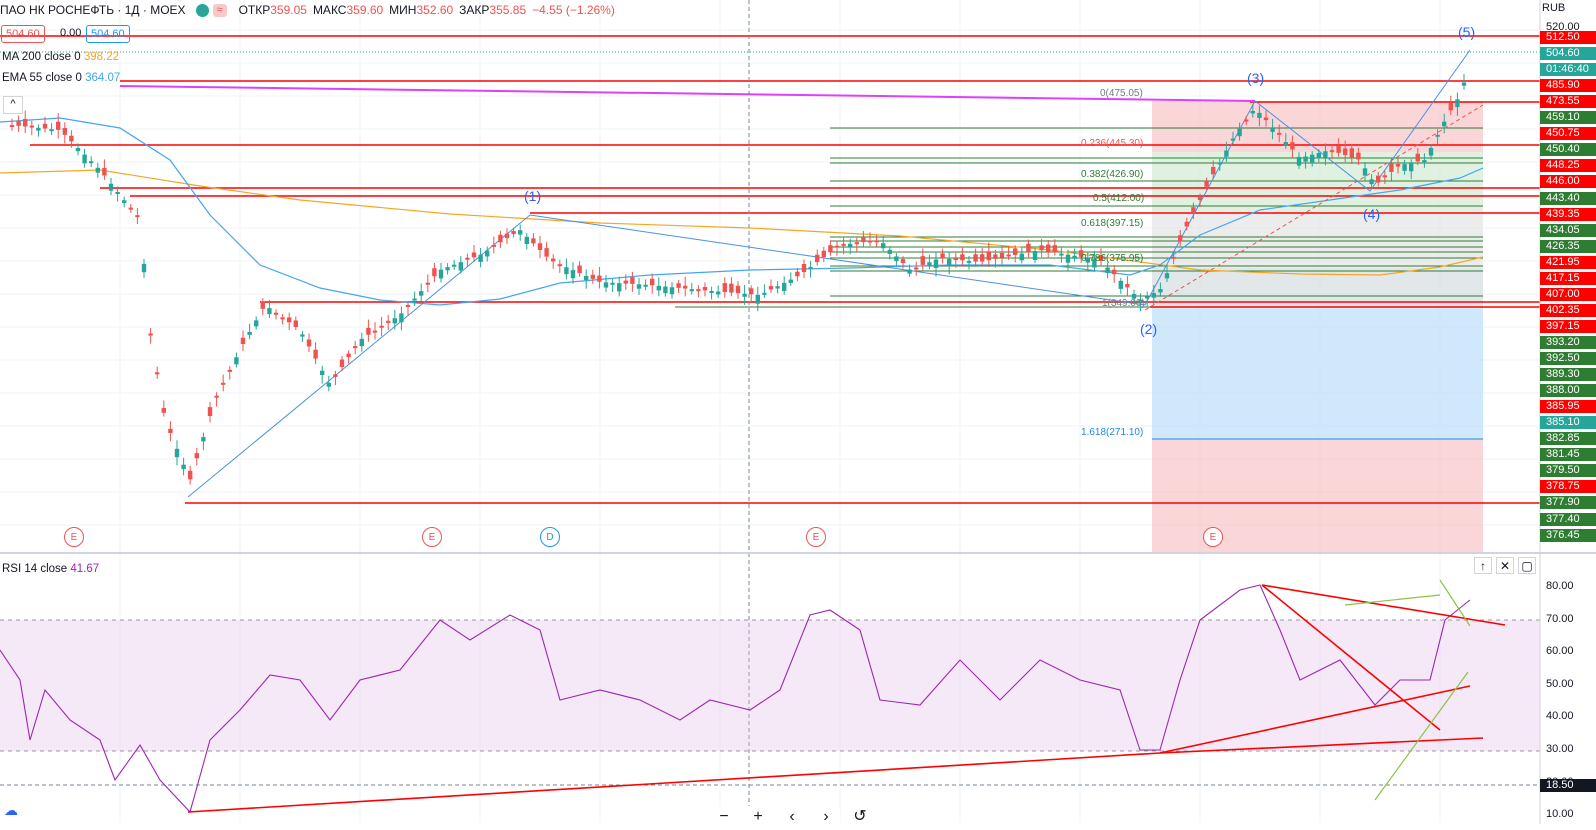 The image size is (1596, 830). I want to click on buy-price-box: 504.60, so click(108, 34).